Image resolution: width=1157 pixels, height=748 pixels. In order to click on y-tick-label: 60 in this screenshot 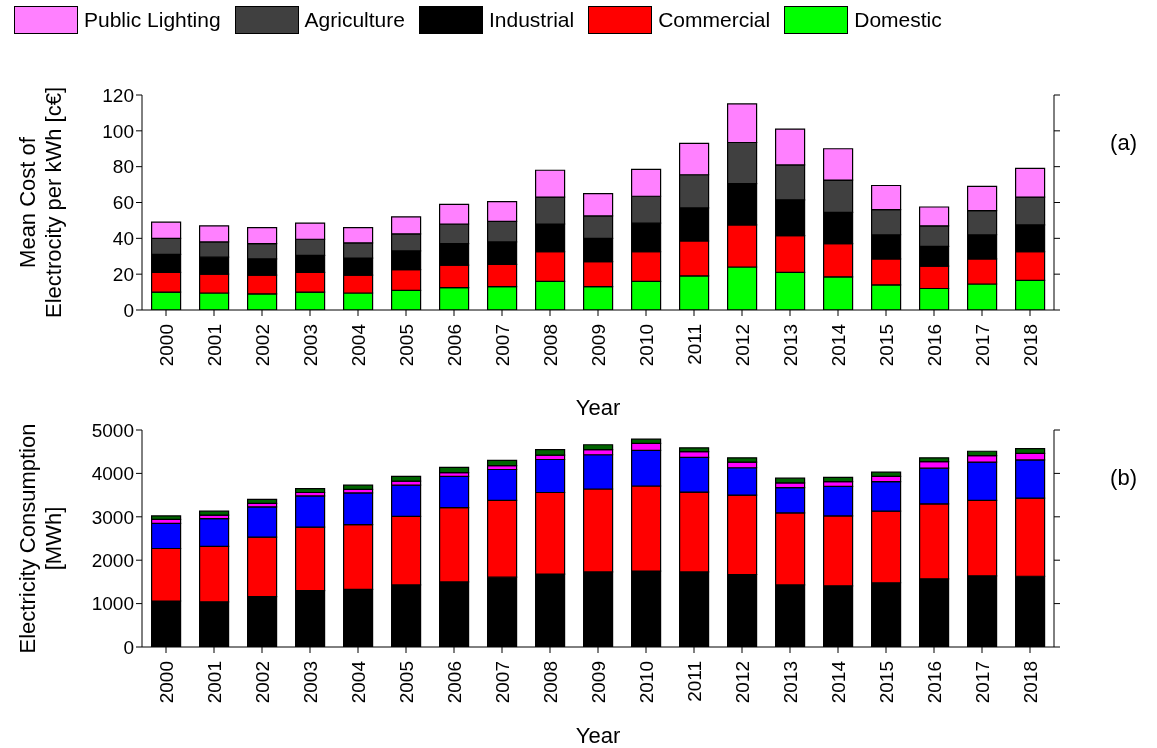, I will do `click(123, 203)`.